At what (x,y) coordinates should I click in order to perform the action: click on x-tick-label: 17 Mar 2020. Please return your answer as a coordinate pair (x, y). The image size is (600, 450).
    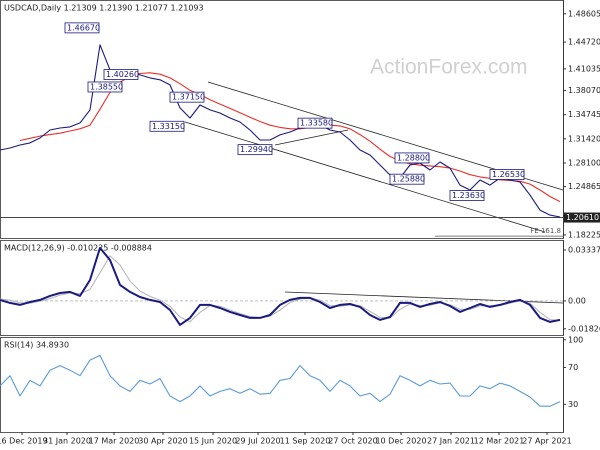
    Looking at the image, I should click on (114, 441).